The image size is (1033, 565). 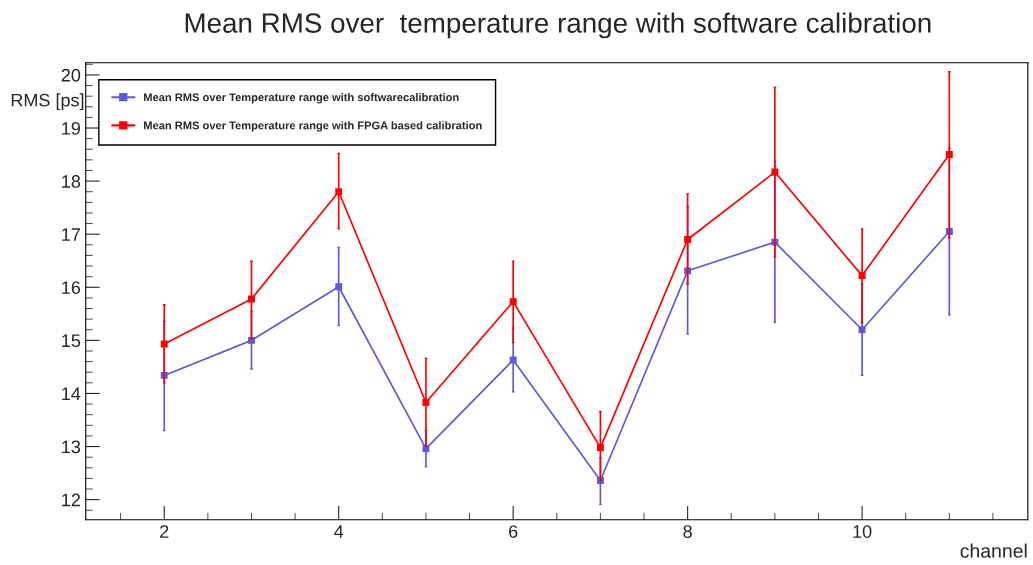 What do you see at coordinates (301, 98) in the screenshot?
I see `legend-label: Mean RMS over Temperature range with softwarecalibration` at bounding box center [301, 98].